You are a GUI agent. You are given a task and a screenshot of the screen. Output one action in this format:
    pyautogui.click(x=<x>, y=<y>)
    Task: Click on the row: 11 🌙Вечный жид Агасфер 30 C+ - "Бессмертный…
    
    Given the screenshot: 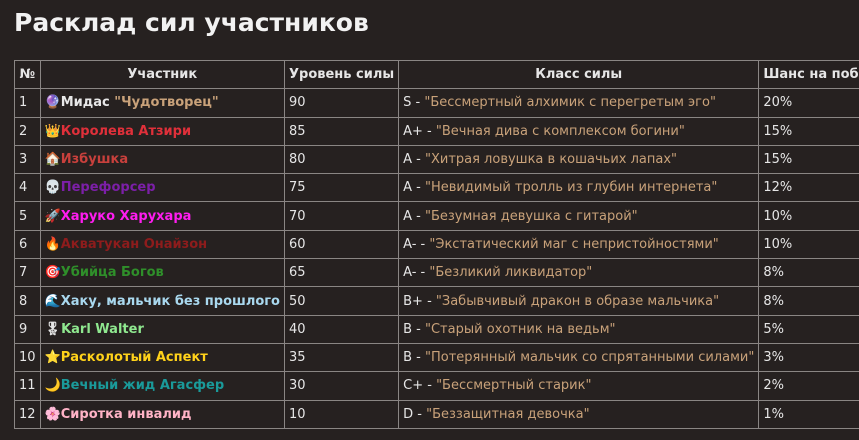 What is the action you would take?
    pyautogui.click(x=436, y=386)
    